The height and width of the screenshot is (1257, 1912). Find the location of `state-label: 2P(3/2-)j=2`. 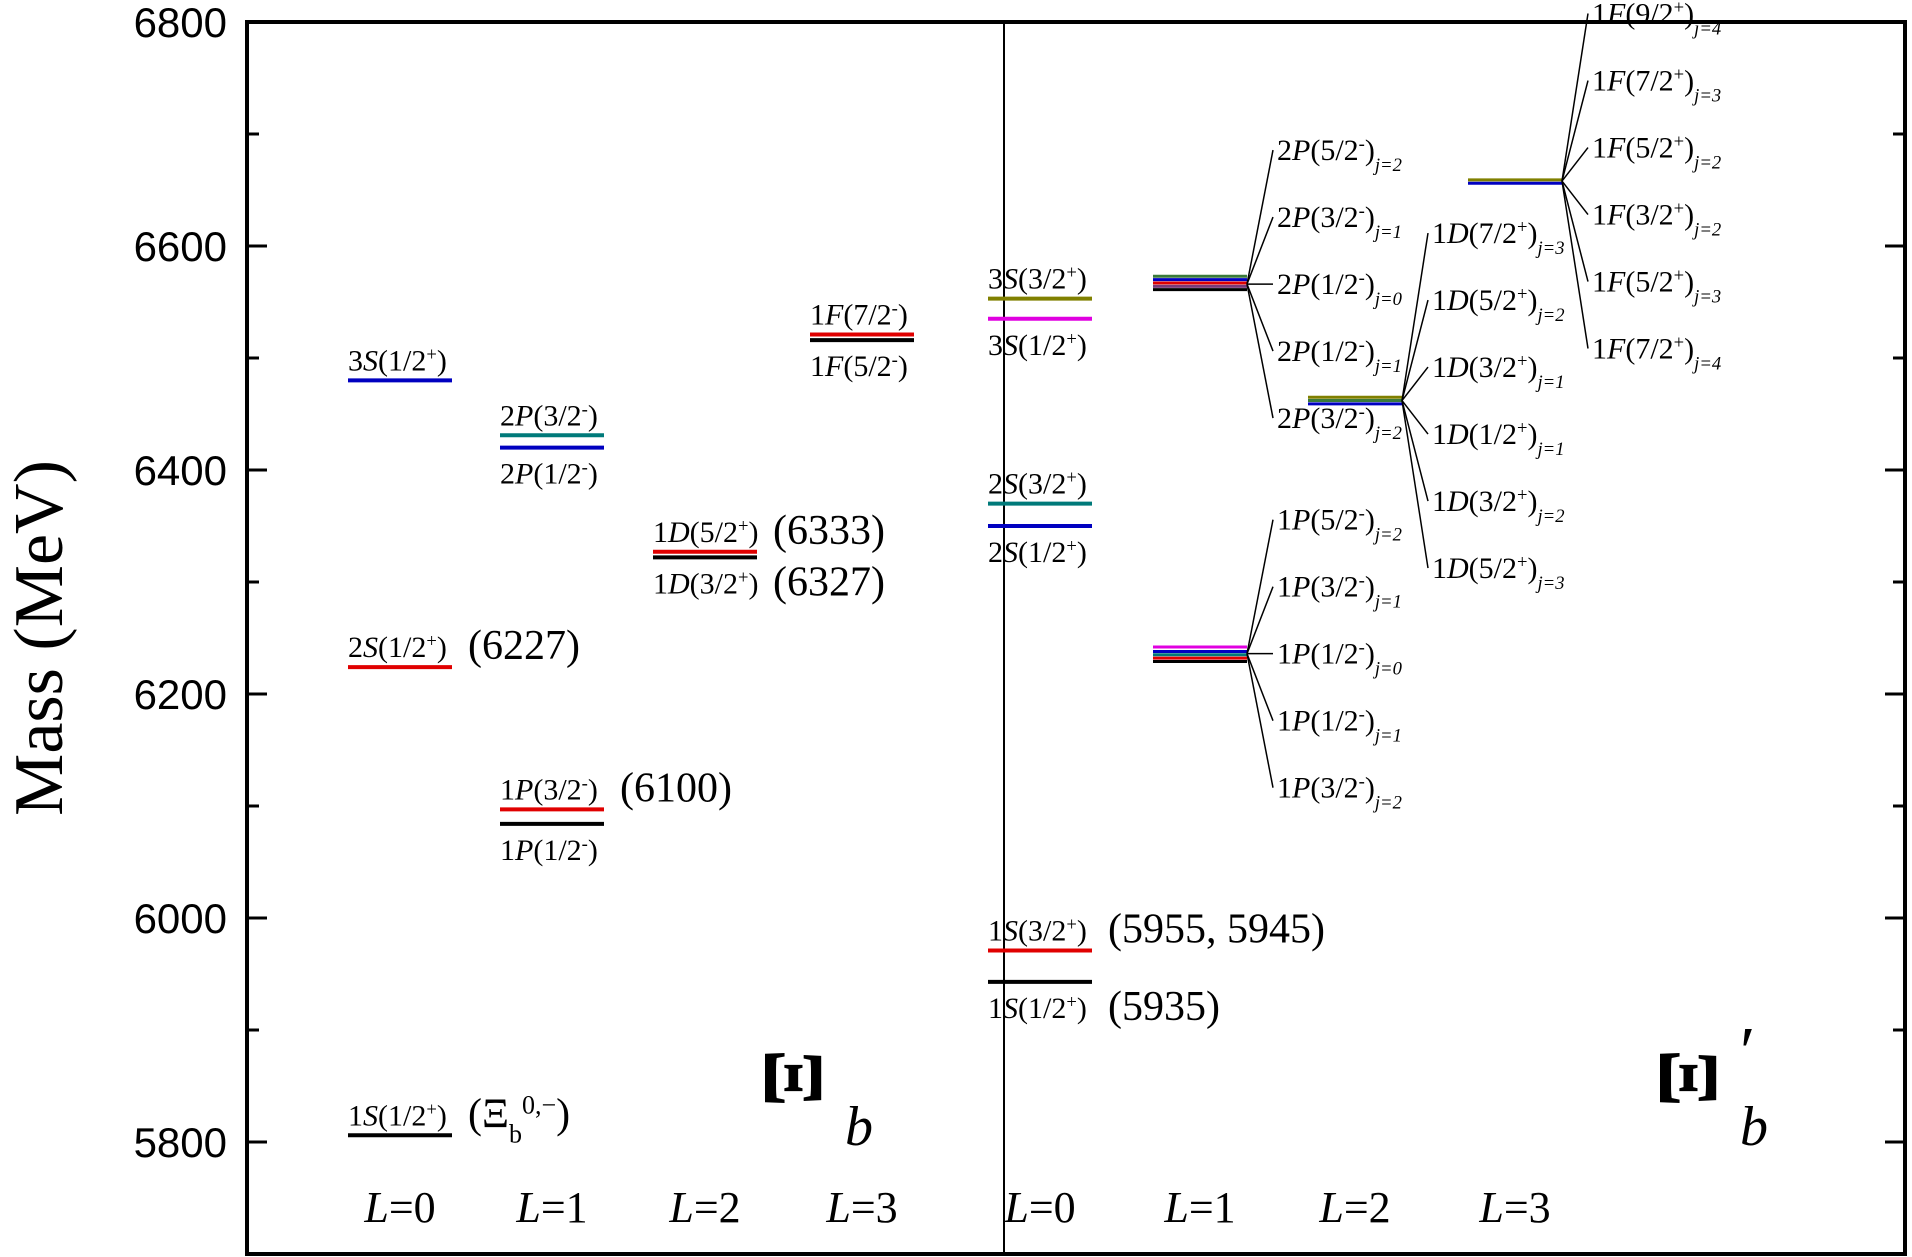

state-label: 2P(3/2-)j=2 is located at coordinates (1339, 423).